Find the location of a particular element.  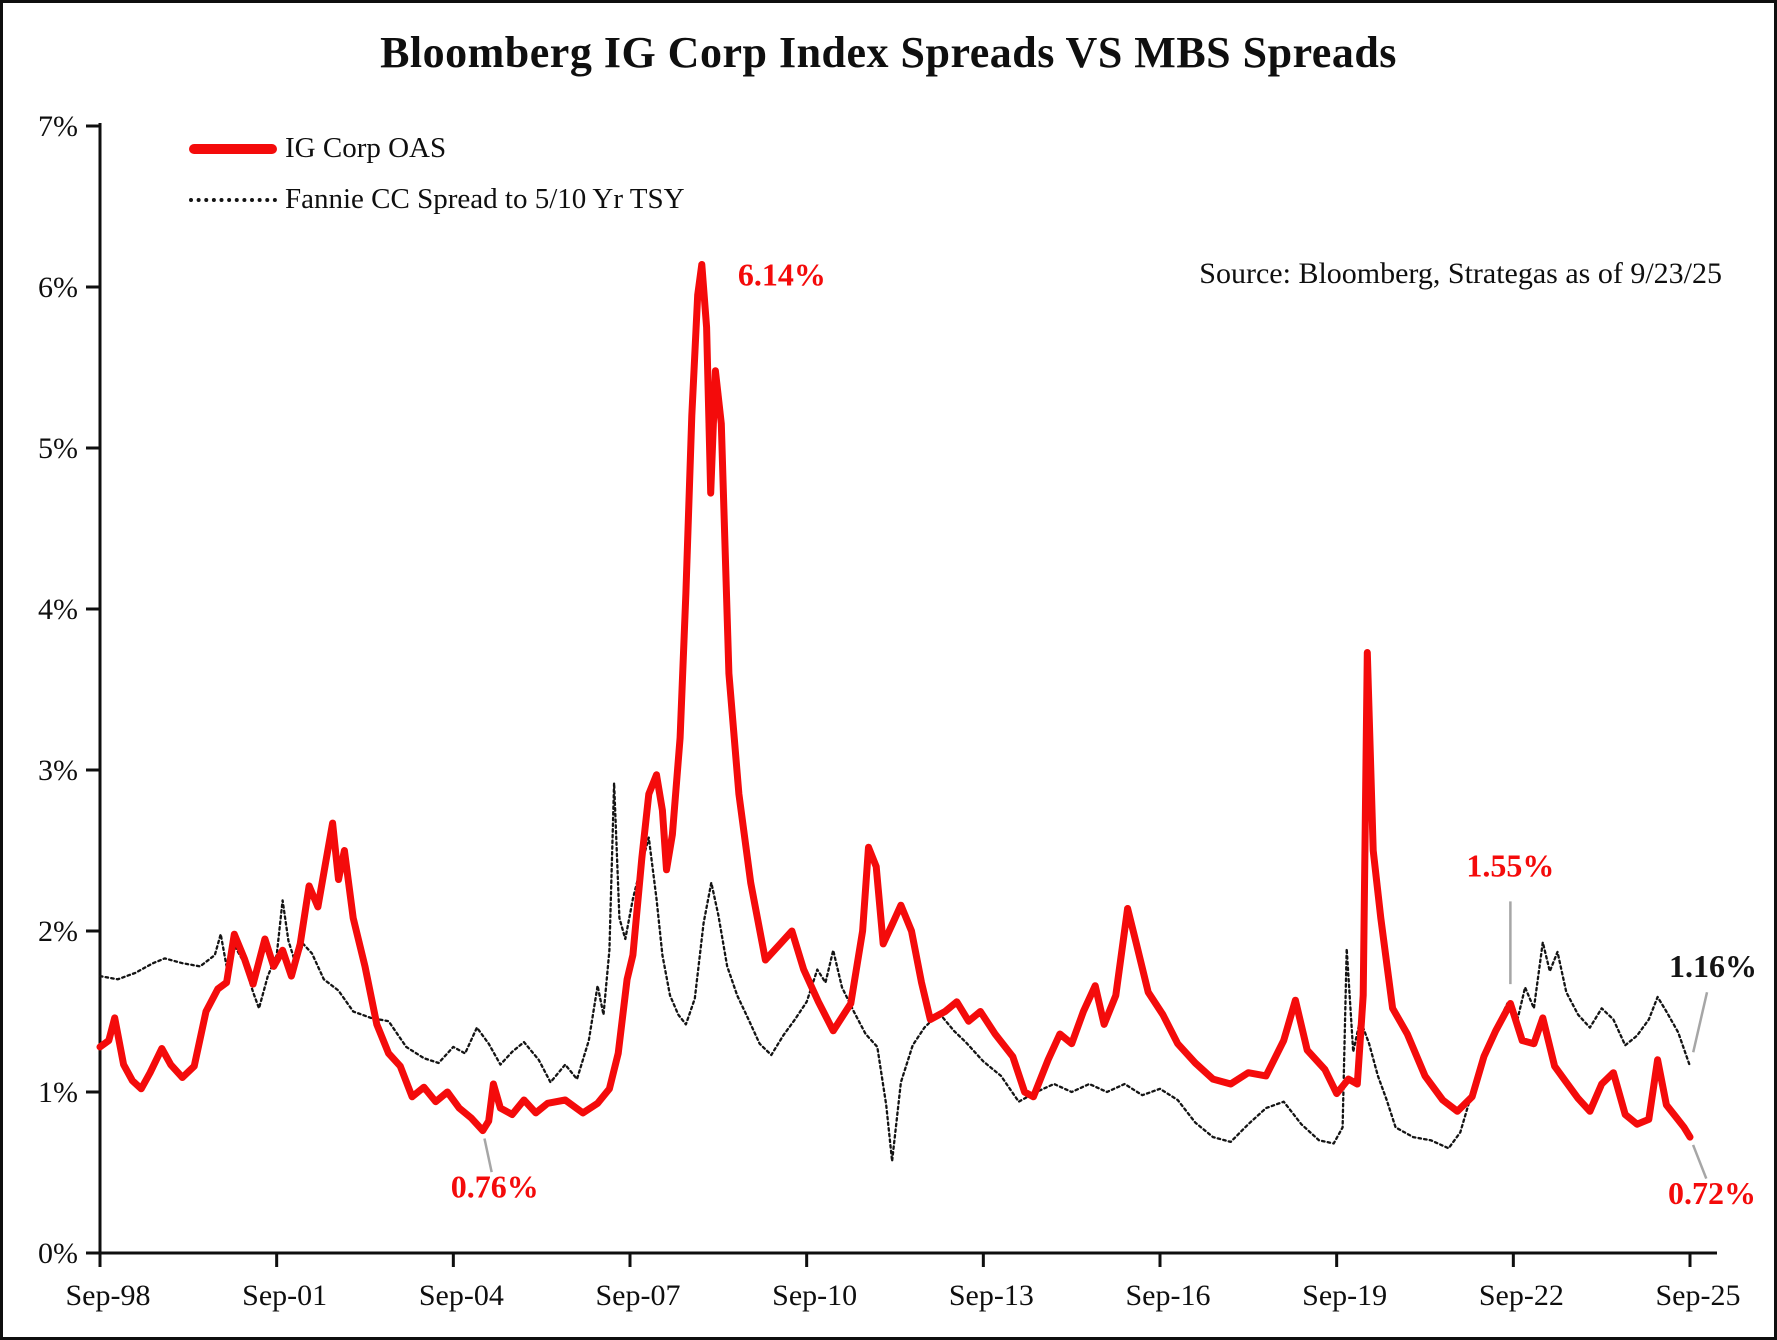

x-axis-tick-label: Sep-19 is located at coordinates (1344, 1295).